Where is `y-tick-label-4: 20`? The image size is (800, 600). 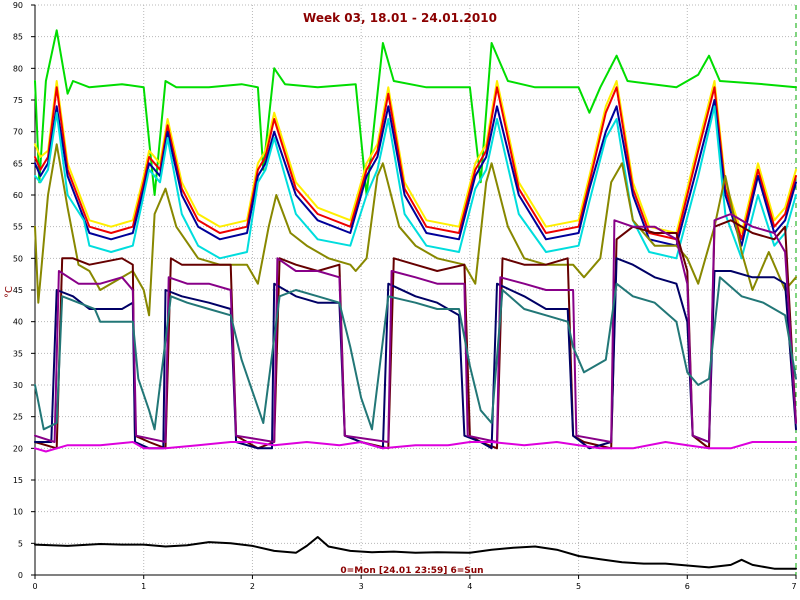 y-tick-label-4: 20 is located at coordinates (18, 448).